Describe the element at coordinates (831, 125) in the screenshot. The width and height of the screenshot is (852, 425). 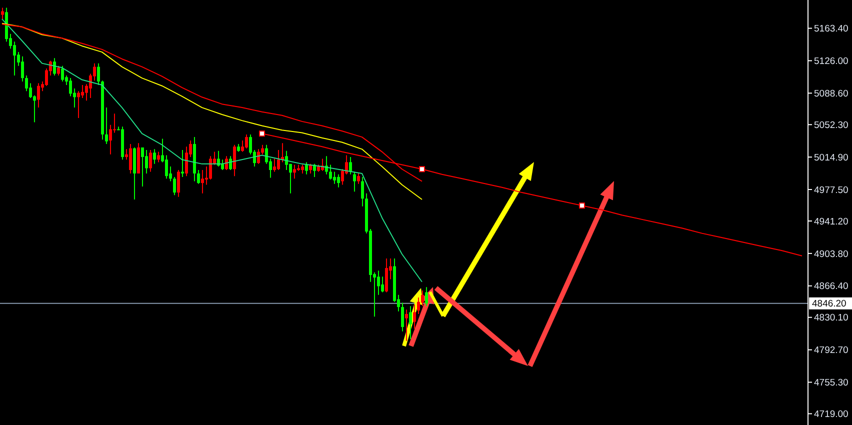
I see `y-tick-label: 5052.30` at that location.